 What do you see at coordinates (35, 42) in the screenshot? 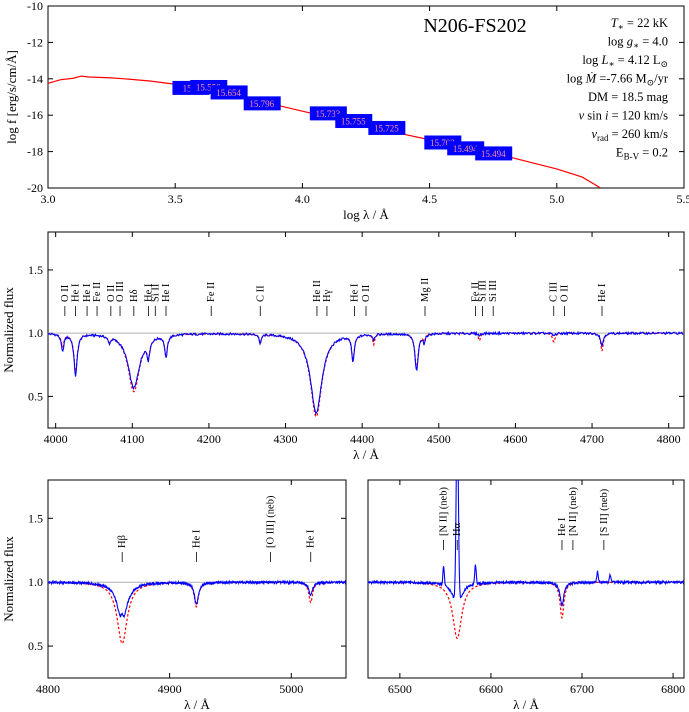
I see `y-tick-label: -12` at bounding box center [35, 42].